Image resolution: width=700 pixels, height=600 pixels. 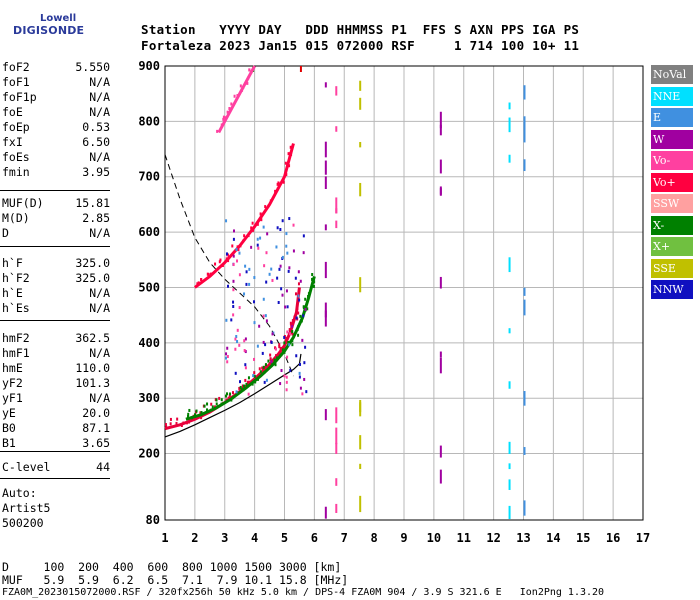 I want to click on param-row: foF2 5.550, so click(x=56, y=67).